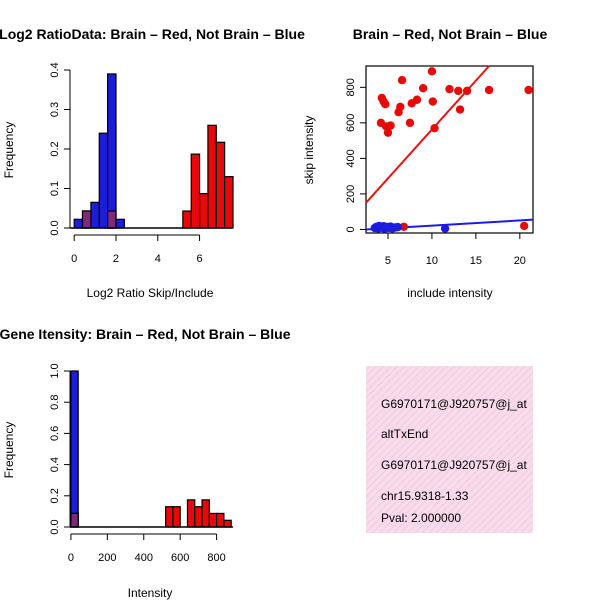 This screenshot has width=600, height=600. What do you see at coordinates (151, 449) in the screenshot?
I see `intensity-bars` at bounding box center [151, 449].